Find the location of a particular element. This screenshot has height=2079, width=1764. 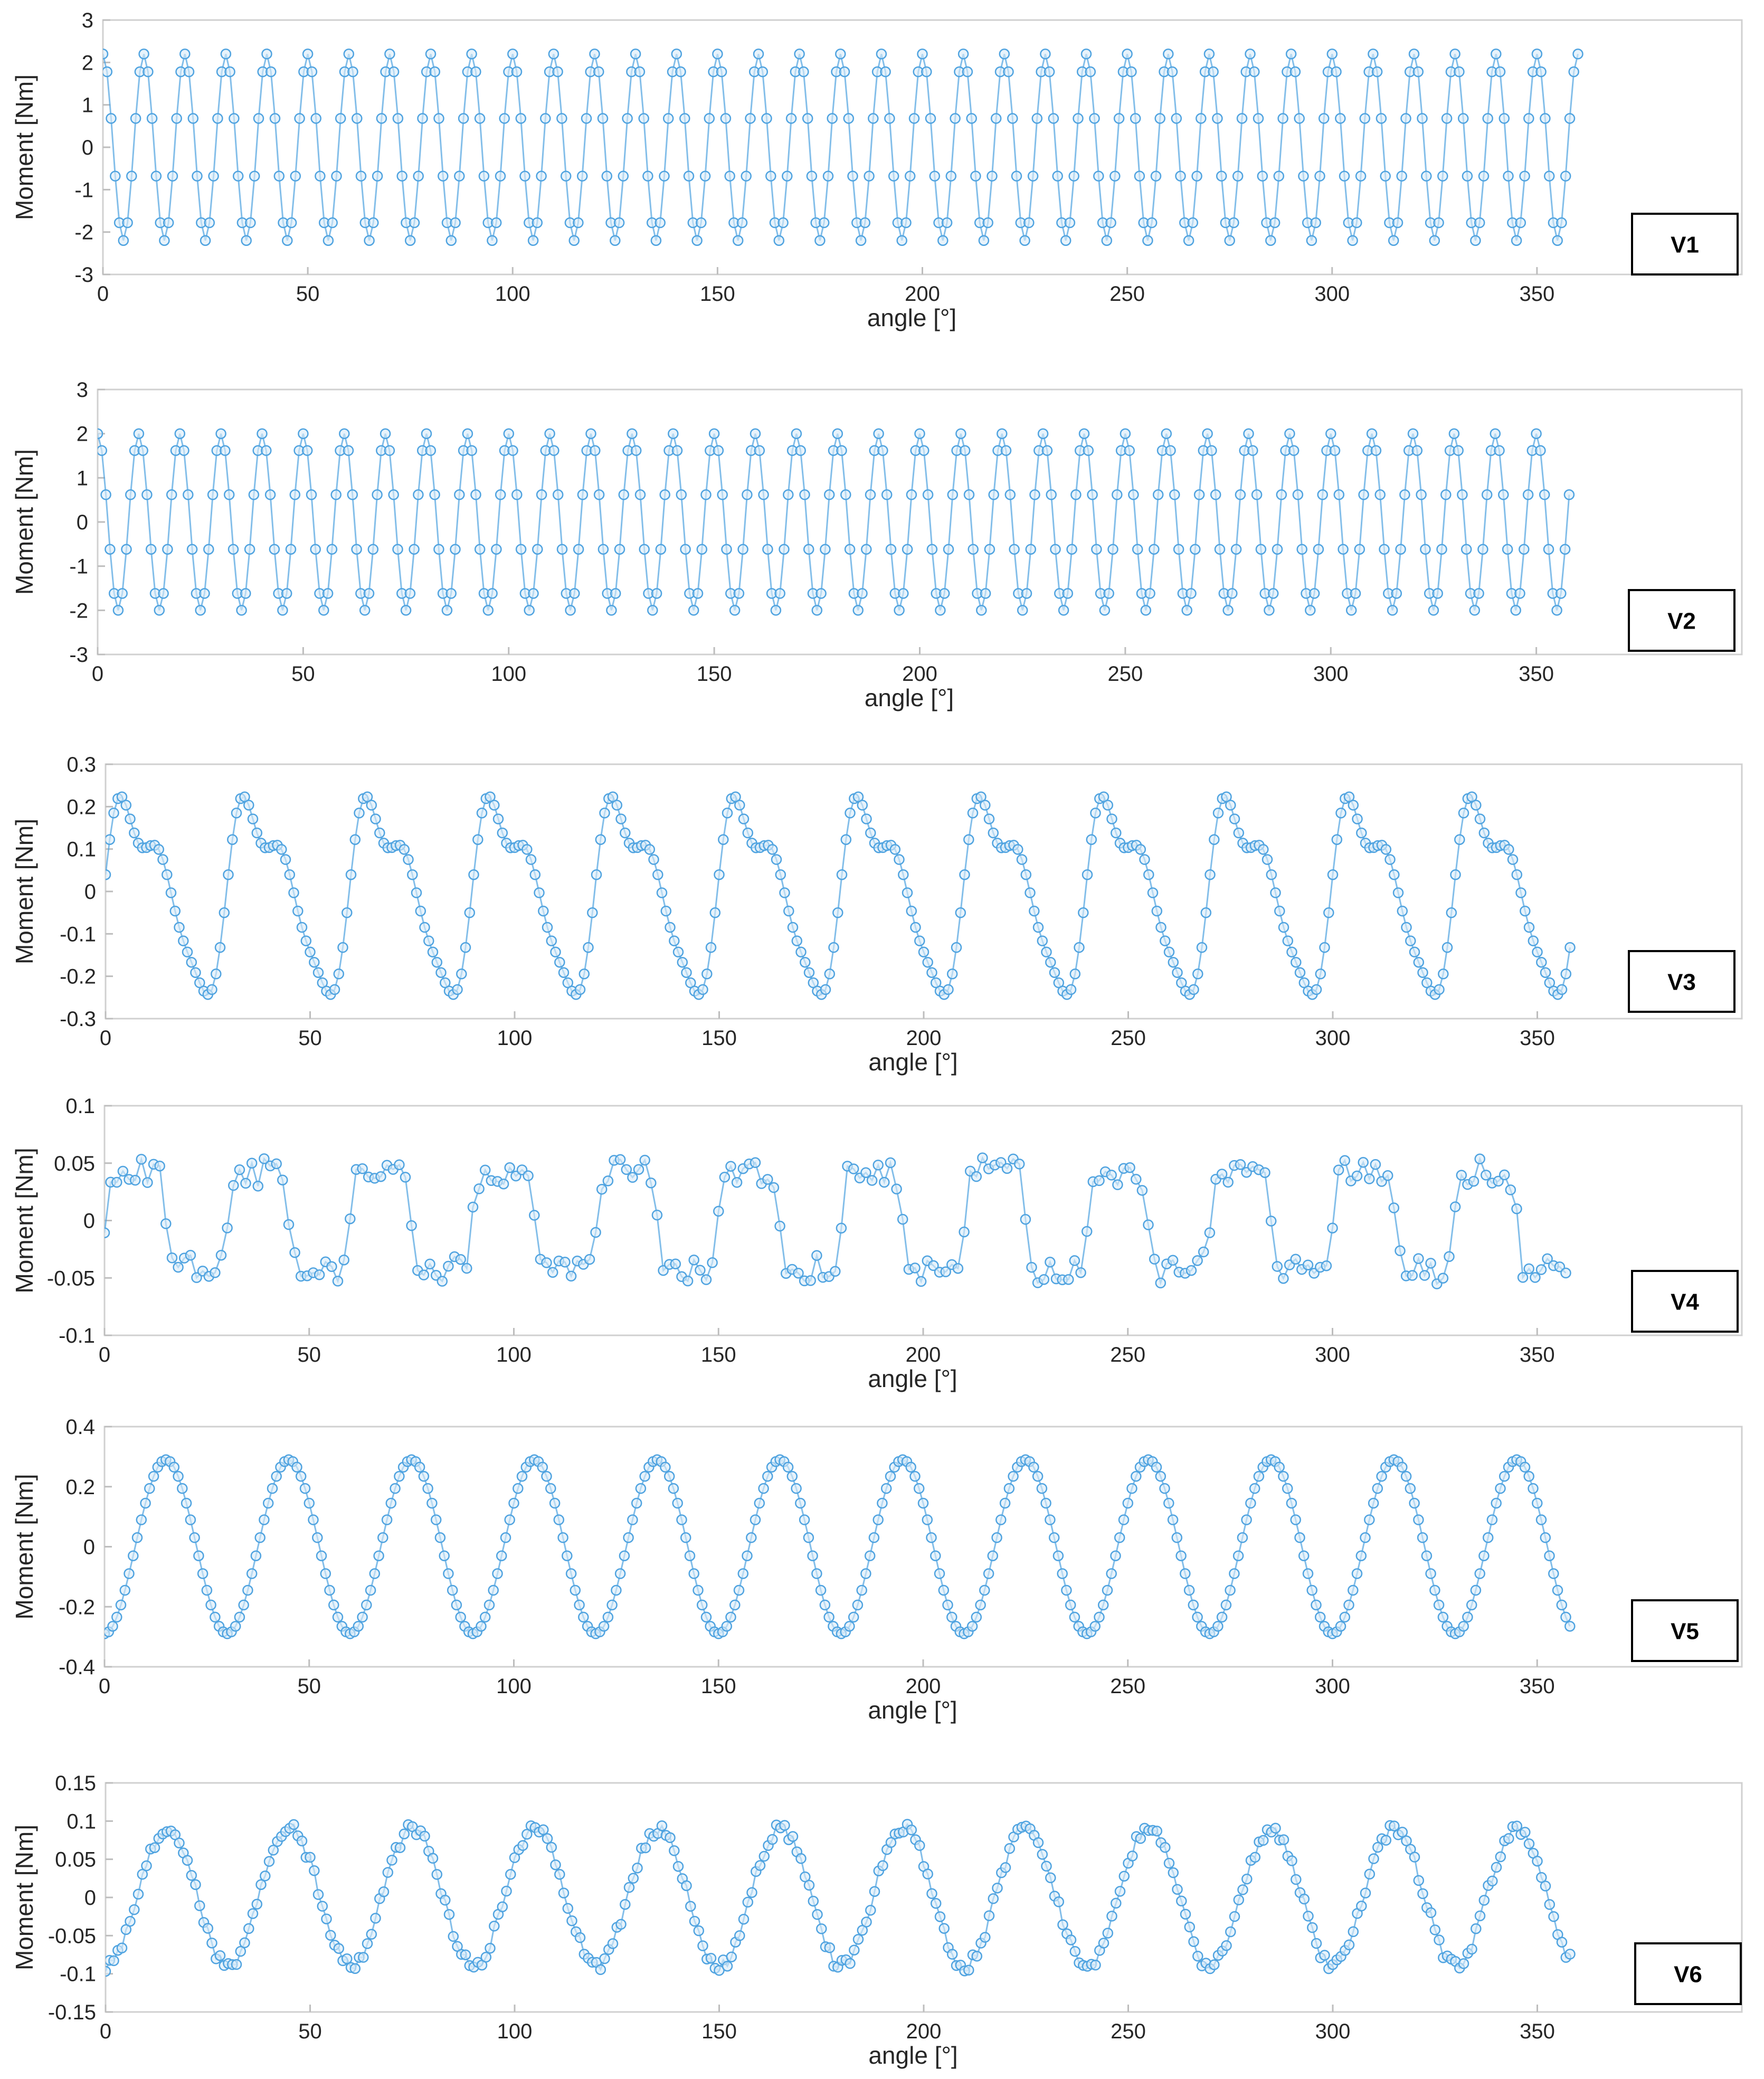

y-tick-label: 0.05 is located at coordinates (75, 1860).